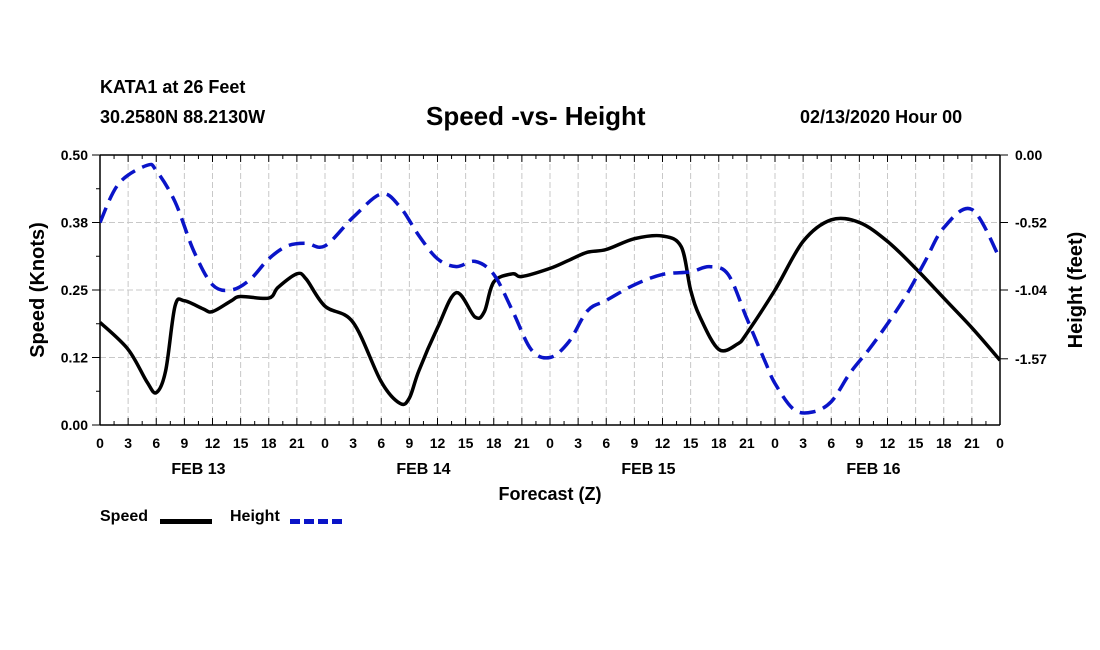  Describe the element at coordinates (186, 521) in the screenshot. I see `legend-speed-swatch` at that location.